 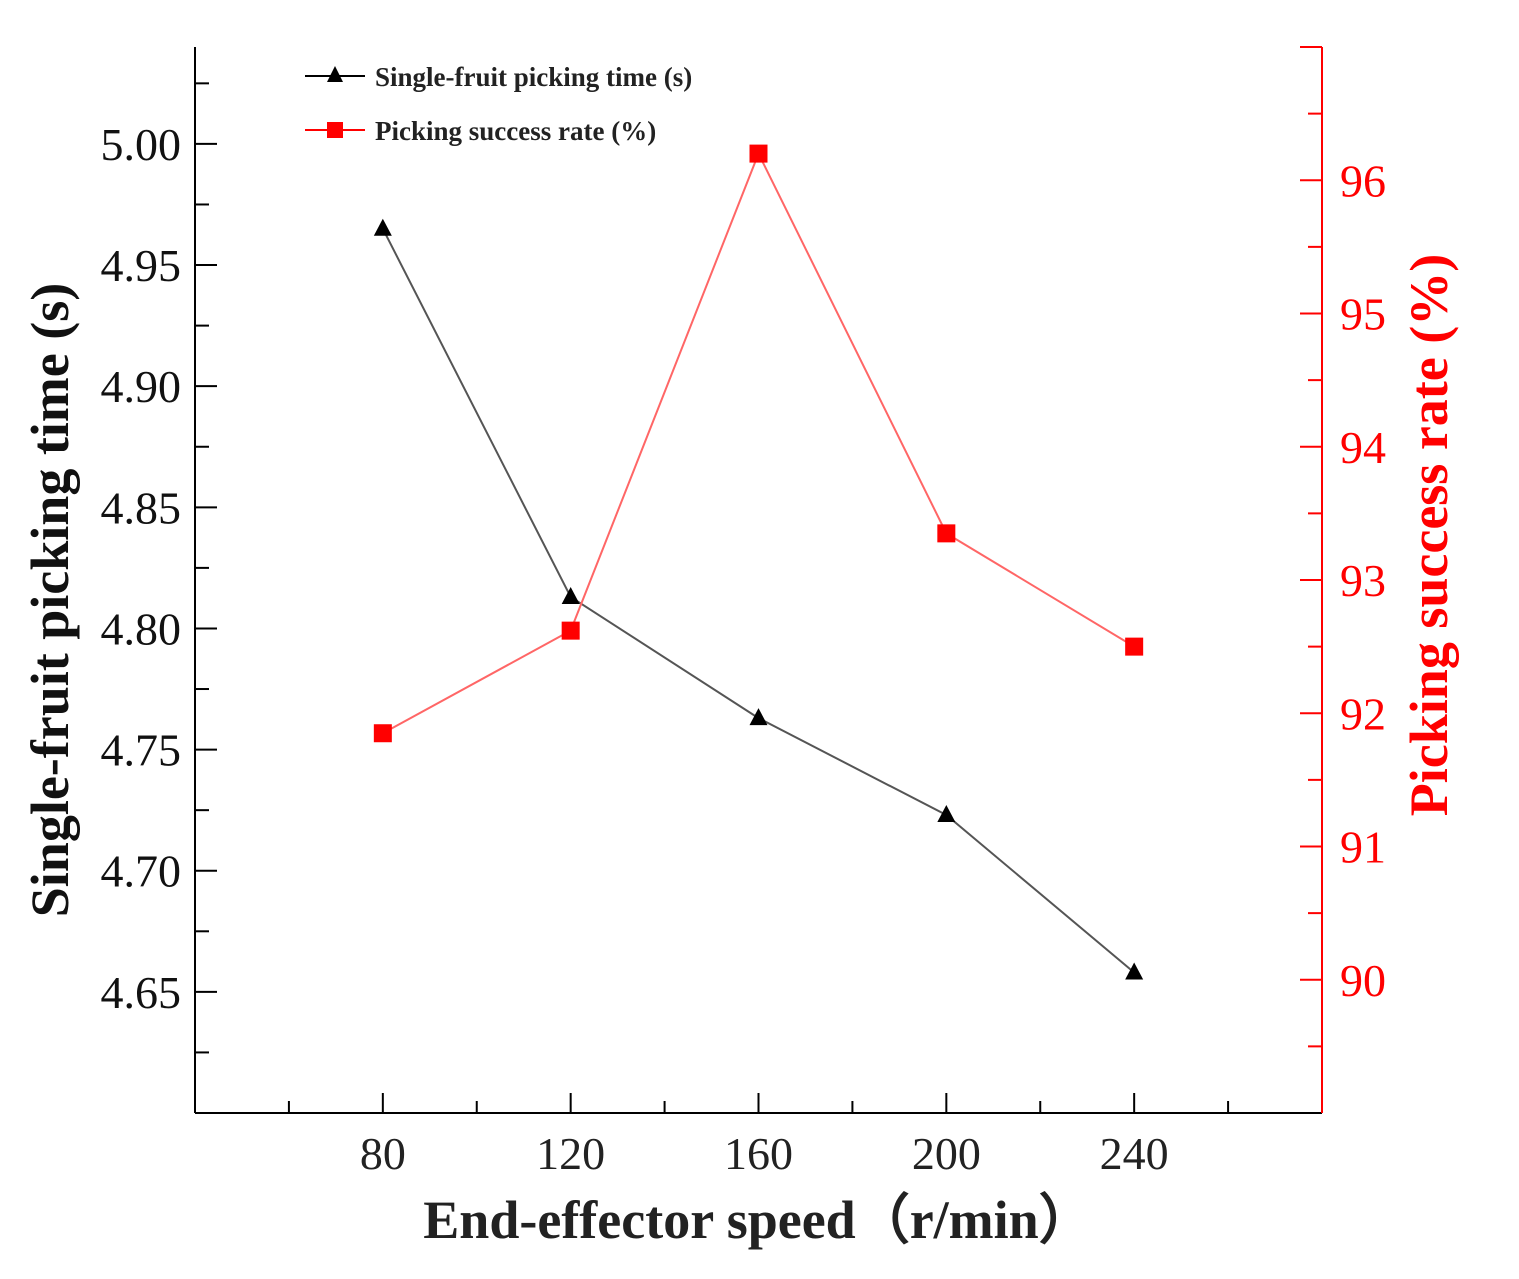 What do you see at coordinates (141, 507) in the screenshot?
I see `left-tick-label: 4.85` at bounding box center [141, 507].